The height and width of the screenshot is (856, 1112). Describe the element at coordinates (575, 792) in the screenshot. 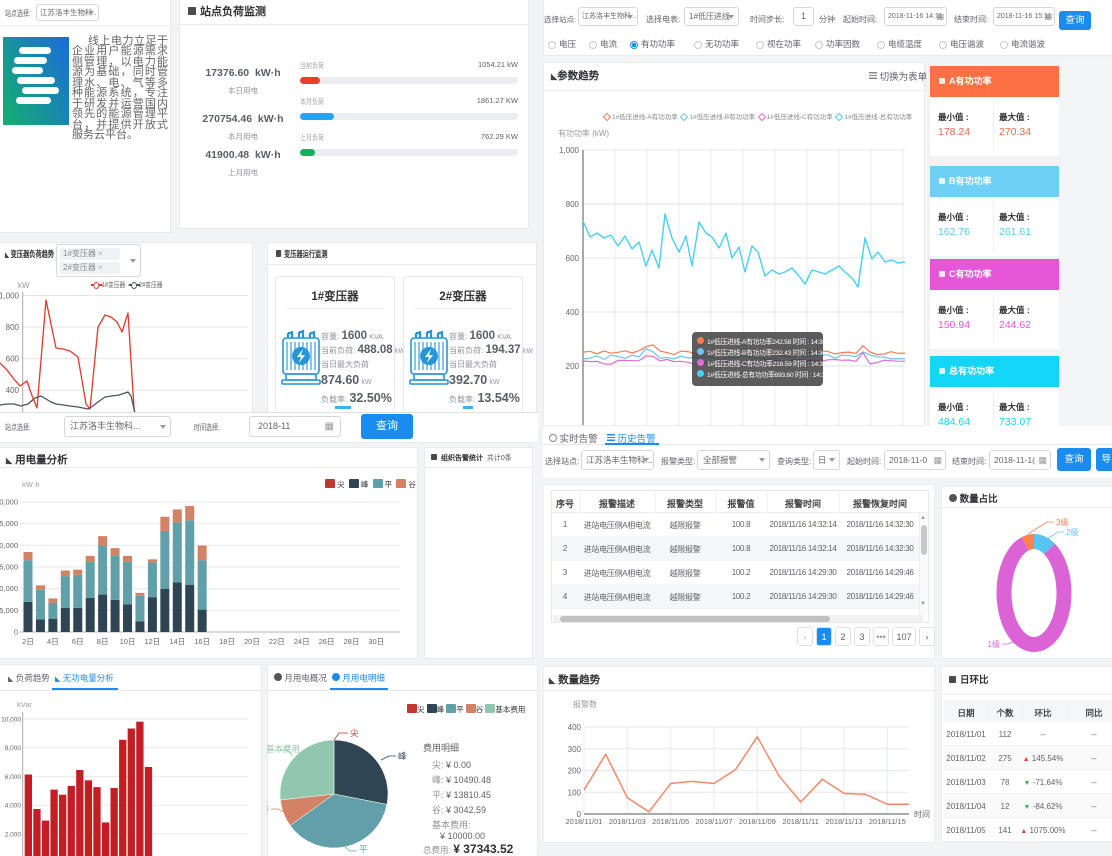

I see `svg-text: 100` at that location.